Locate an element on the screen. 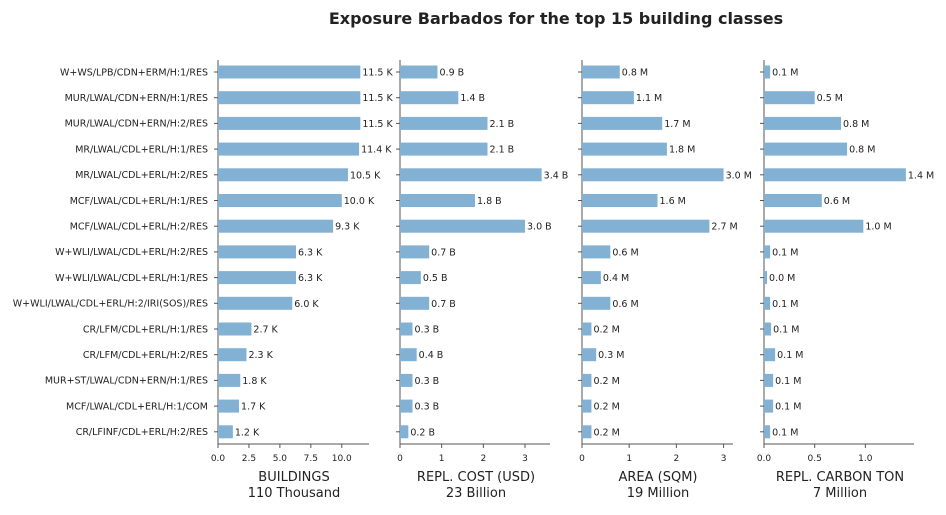 The image size is (946, 515). x-axis-label: AREA (SQM) is located at coordinates (657, 477).